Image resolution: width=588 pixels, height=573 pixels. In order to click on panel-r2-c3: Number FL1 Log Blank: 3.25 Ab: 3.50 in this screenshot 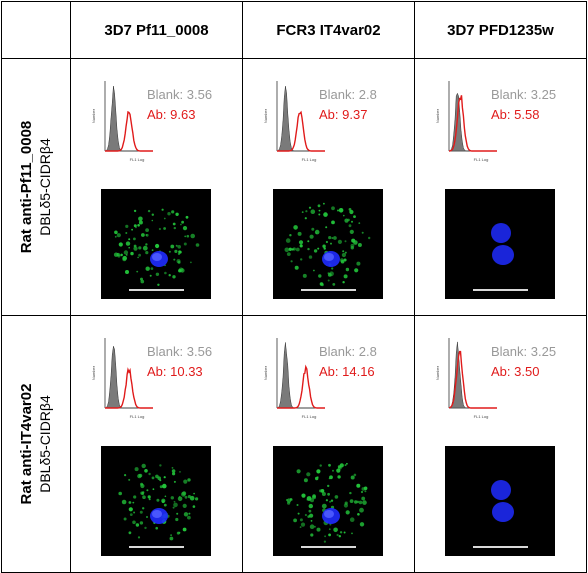, I will do `click(500, 444)`.